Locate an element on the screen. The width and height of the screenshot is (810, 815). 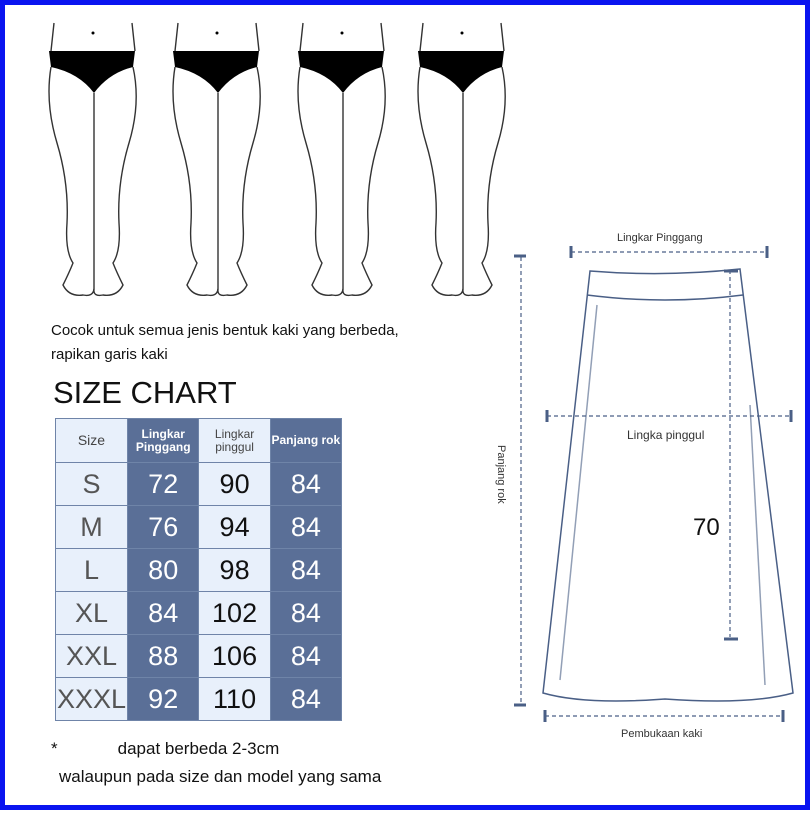
table-cell: 90 is located at coordinates (234, 484).